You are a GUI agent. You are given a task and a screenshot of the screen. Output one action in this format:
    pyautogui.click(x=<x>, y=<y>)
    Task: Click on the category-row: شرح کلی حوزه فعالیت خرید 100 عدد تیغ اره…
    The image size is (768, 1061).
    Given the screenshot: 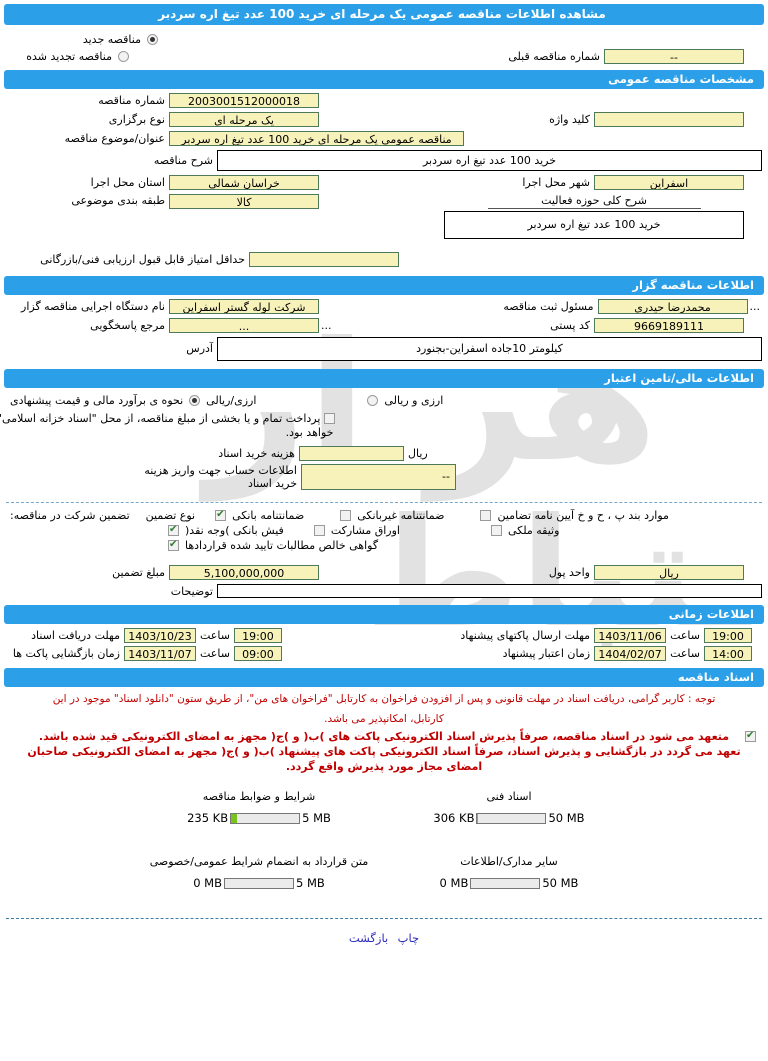 What is the action you would take?
    pyautogui.click(x=384, y=216)
    